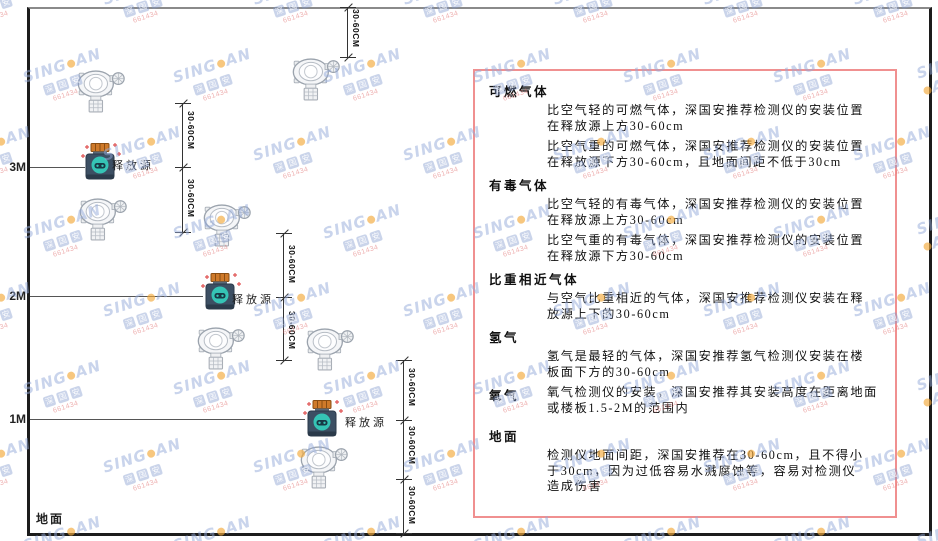  Describe the element at coordinates (50, 519) in the screenshot. I see `ground-label: 地面` at that location.